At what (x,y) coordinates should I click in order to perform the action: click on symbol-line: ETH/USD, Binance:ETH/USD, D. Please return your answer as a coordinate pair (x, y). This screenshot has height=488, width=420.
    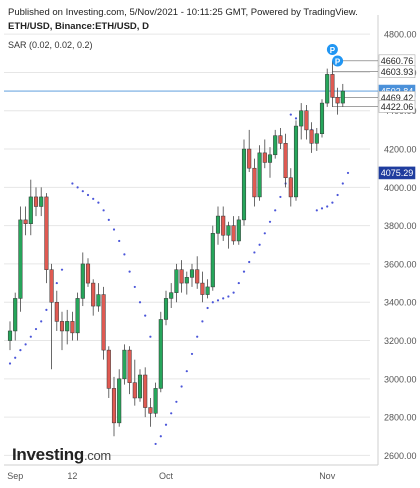
    Looking at the image, I should click on (78, 26).